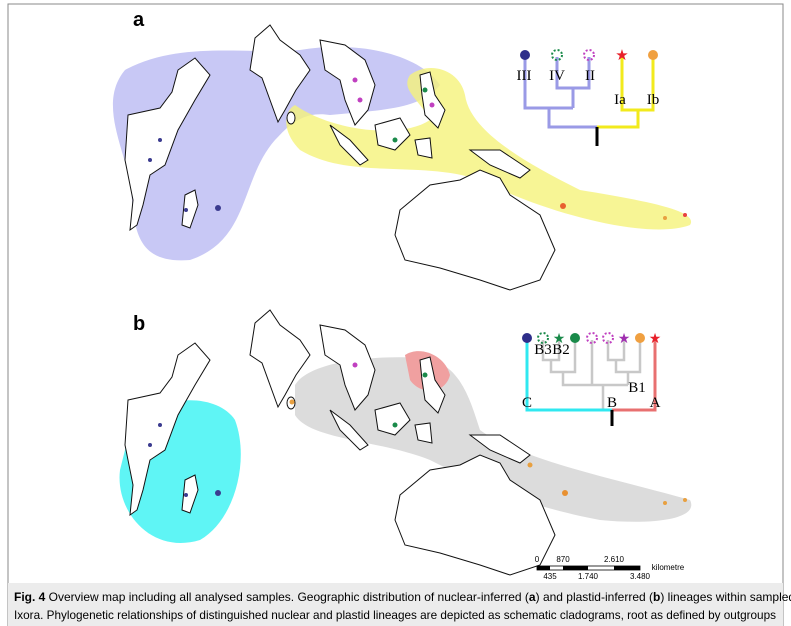 This screenshot has height=626, width=791. I want to click on caption-box, so click(395, 604).